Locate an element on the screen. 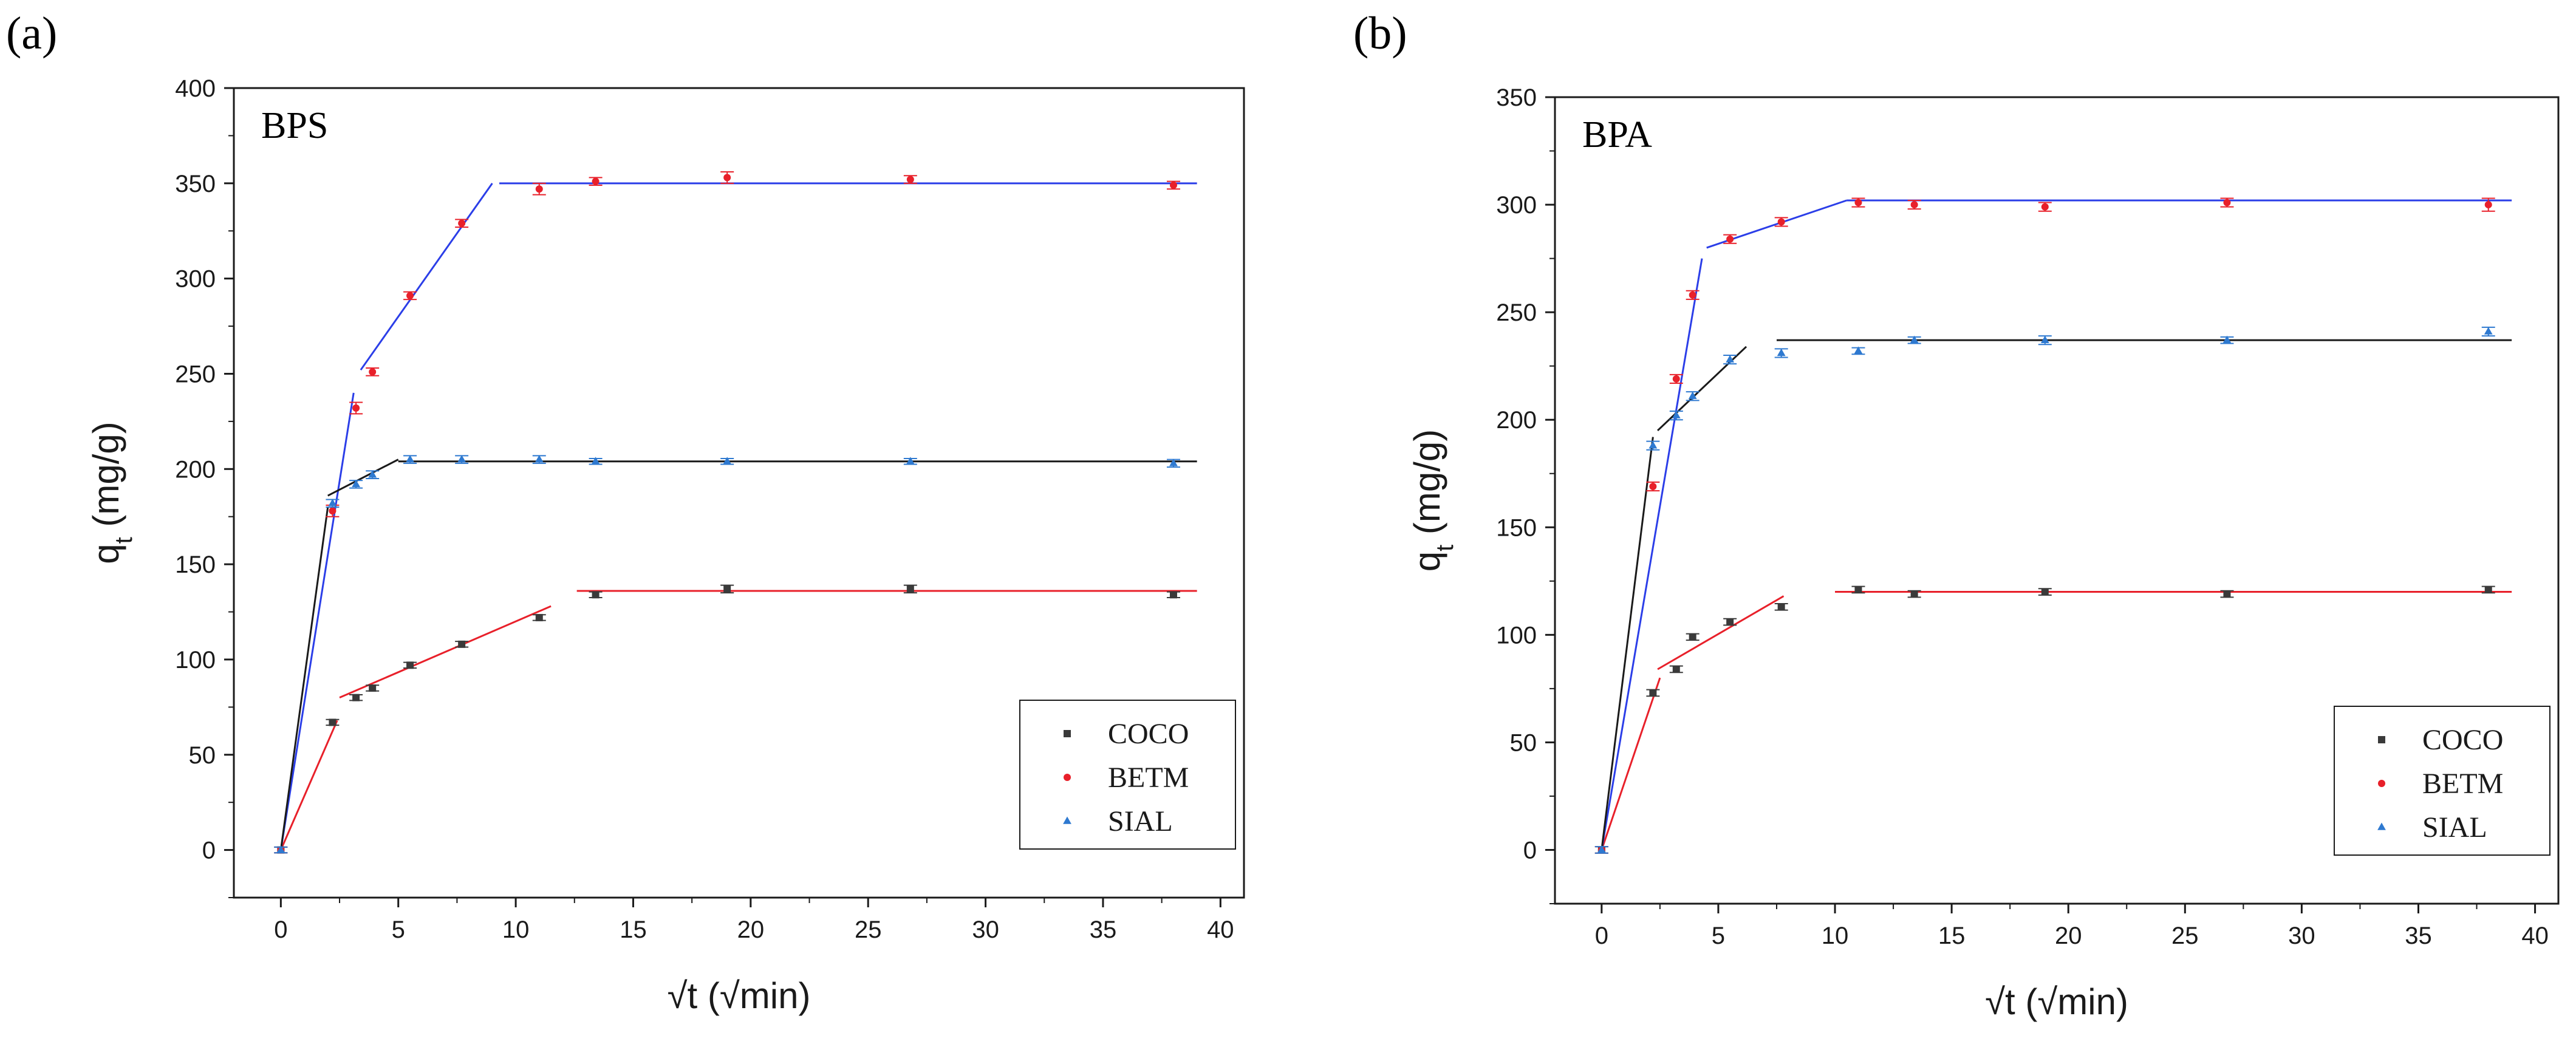  panel-b-y-axis: 0 50 100 150 200 250 300 350 is located at coordinates (1525, 494).